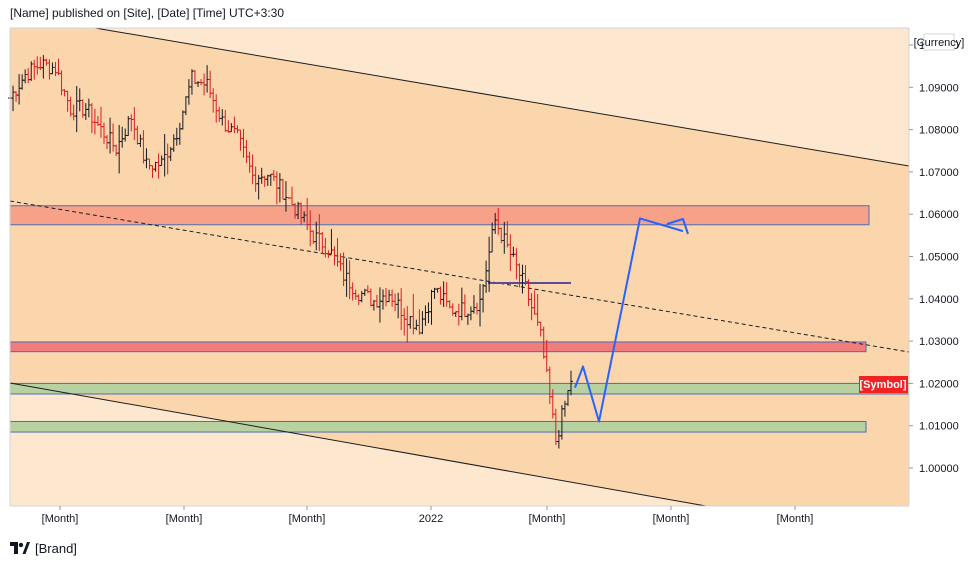 The width and height of the screenshot is (977, 568). What do you see at coordinates (629, 320) in the screenshot?
I see `projection-path` at bounding box center [629, 320].